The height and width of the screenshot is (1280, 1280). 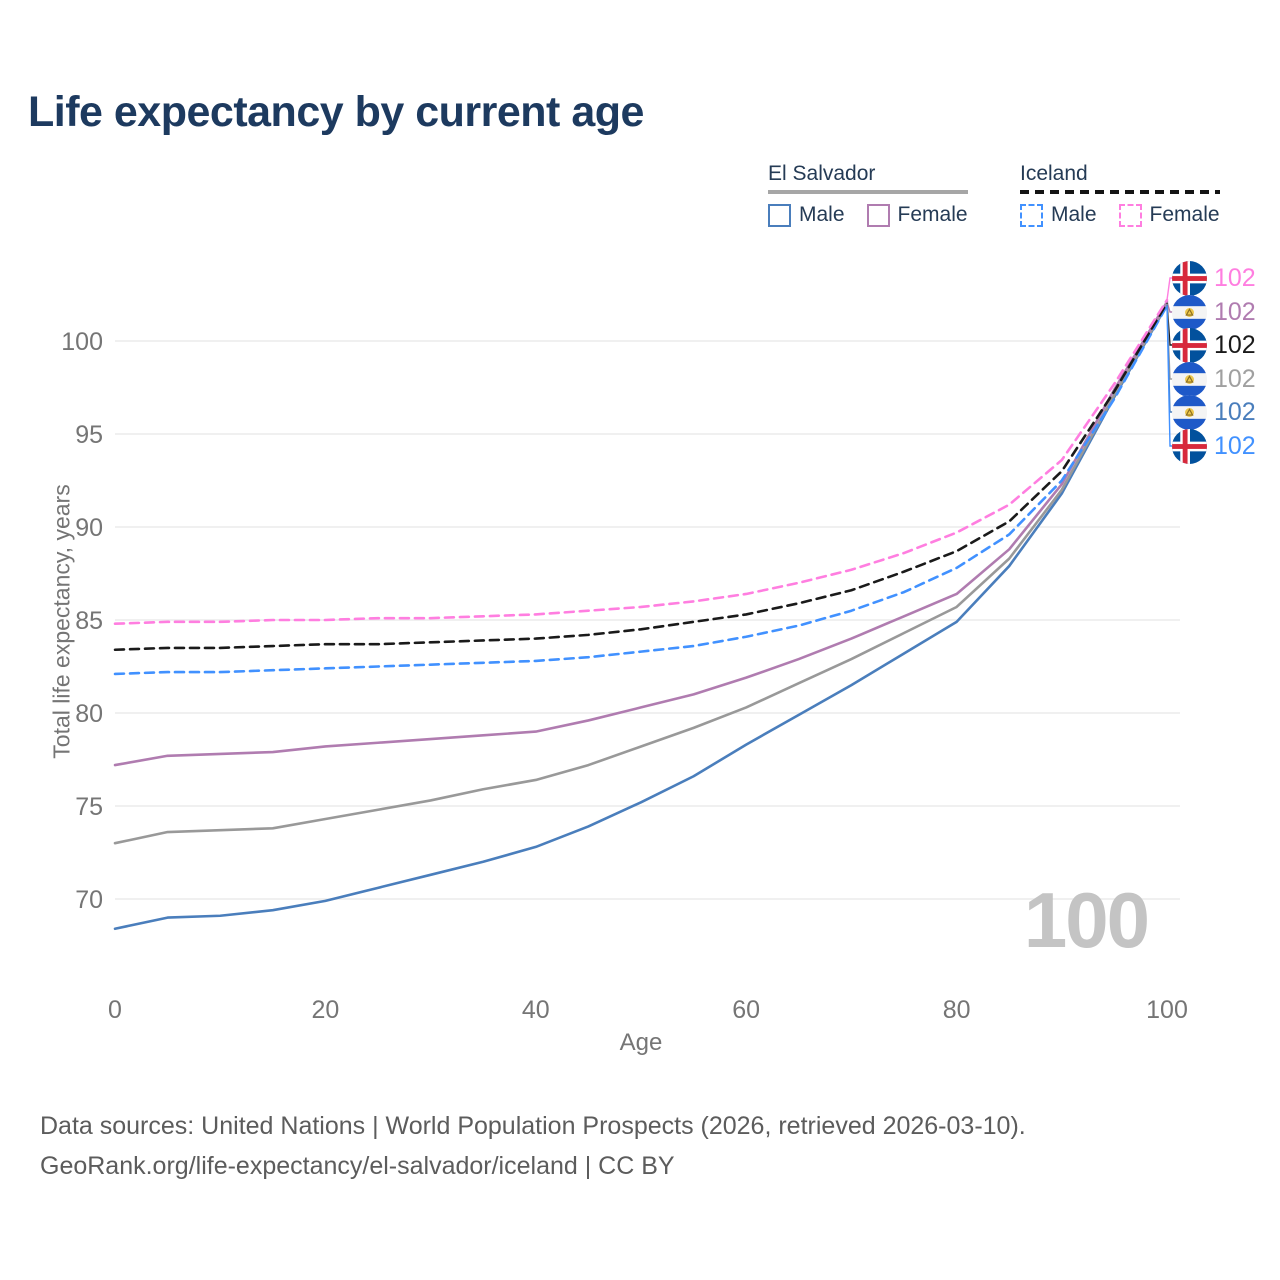 What do you see at coordinates (822, 173) in the screenshot?
I see `legend-heading-el-salvador: El Salvador` at bounding box center [822, 173].